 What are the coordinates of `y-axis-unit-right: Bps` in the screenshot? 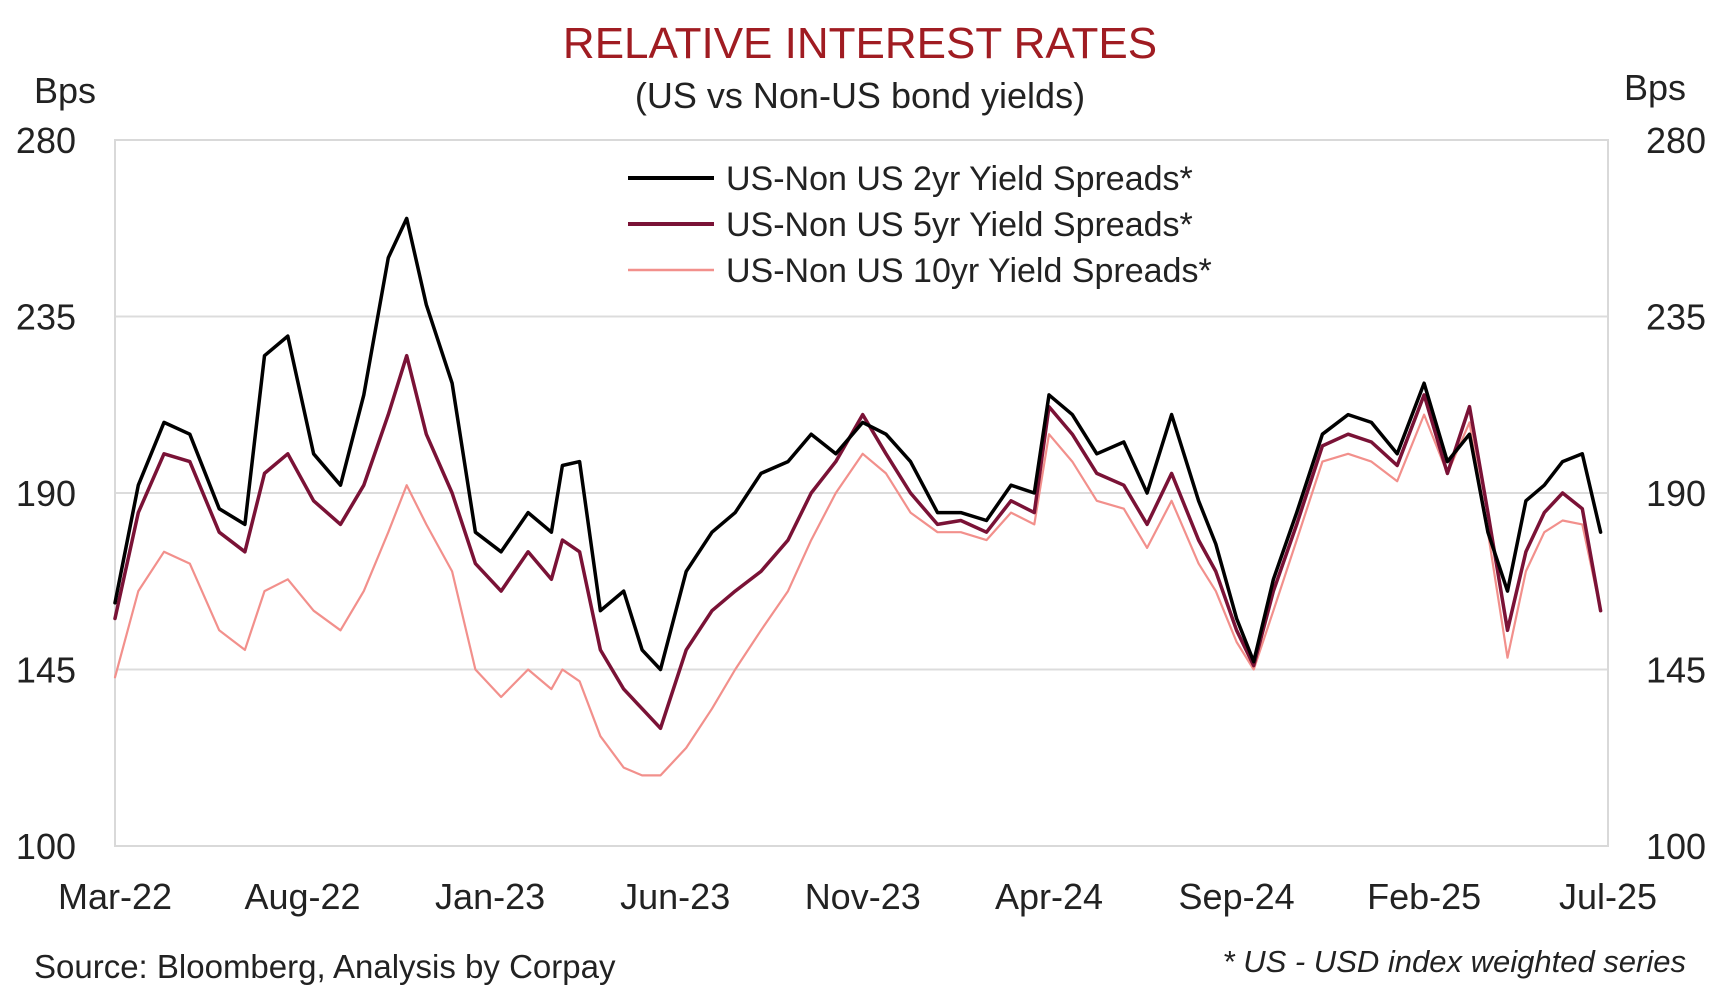 It's located at (1655, 87).